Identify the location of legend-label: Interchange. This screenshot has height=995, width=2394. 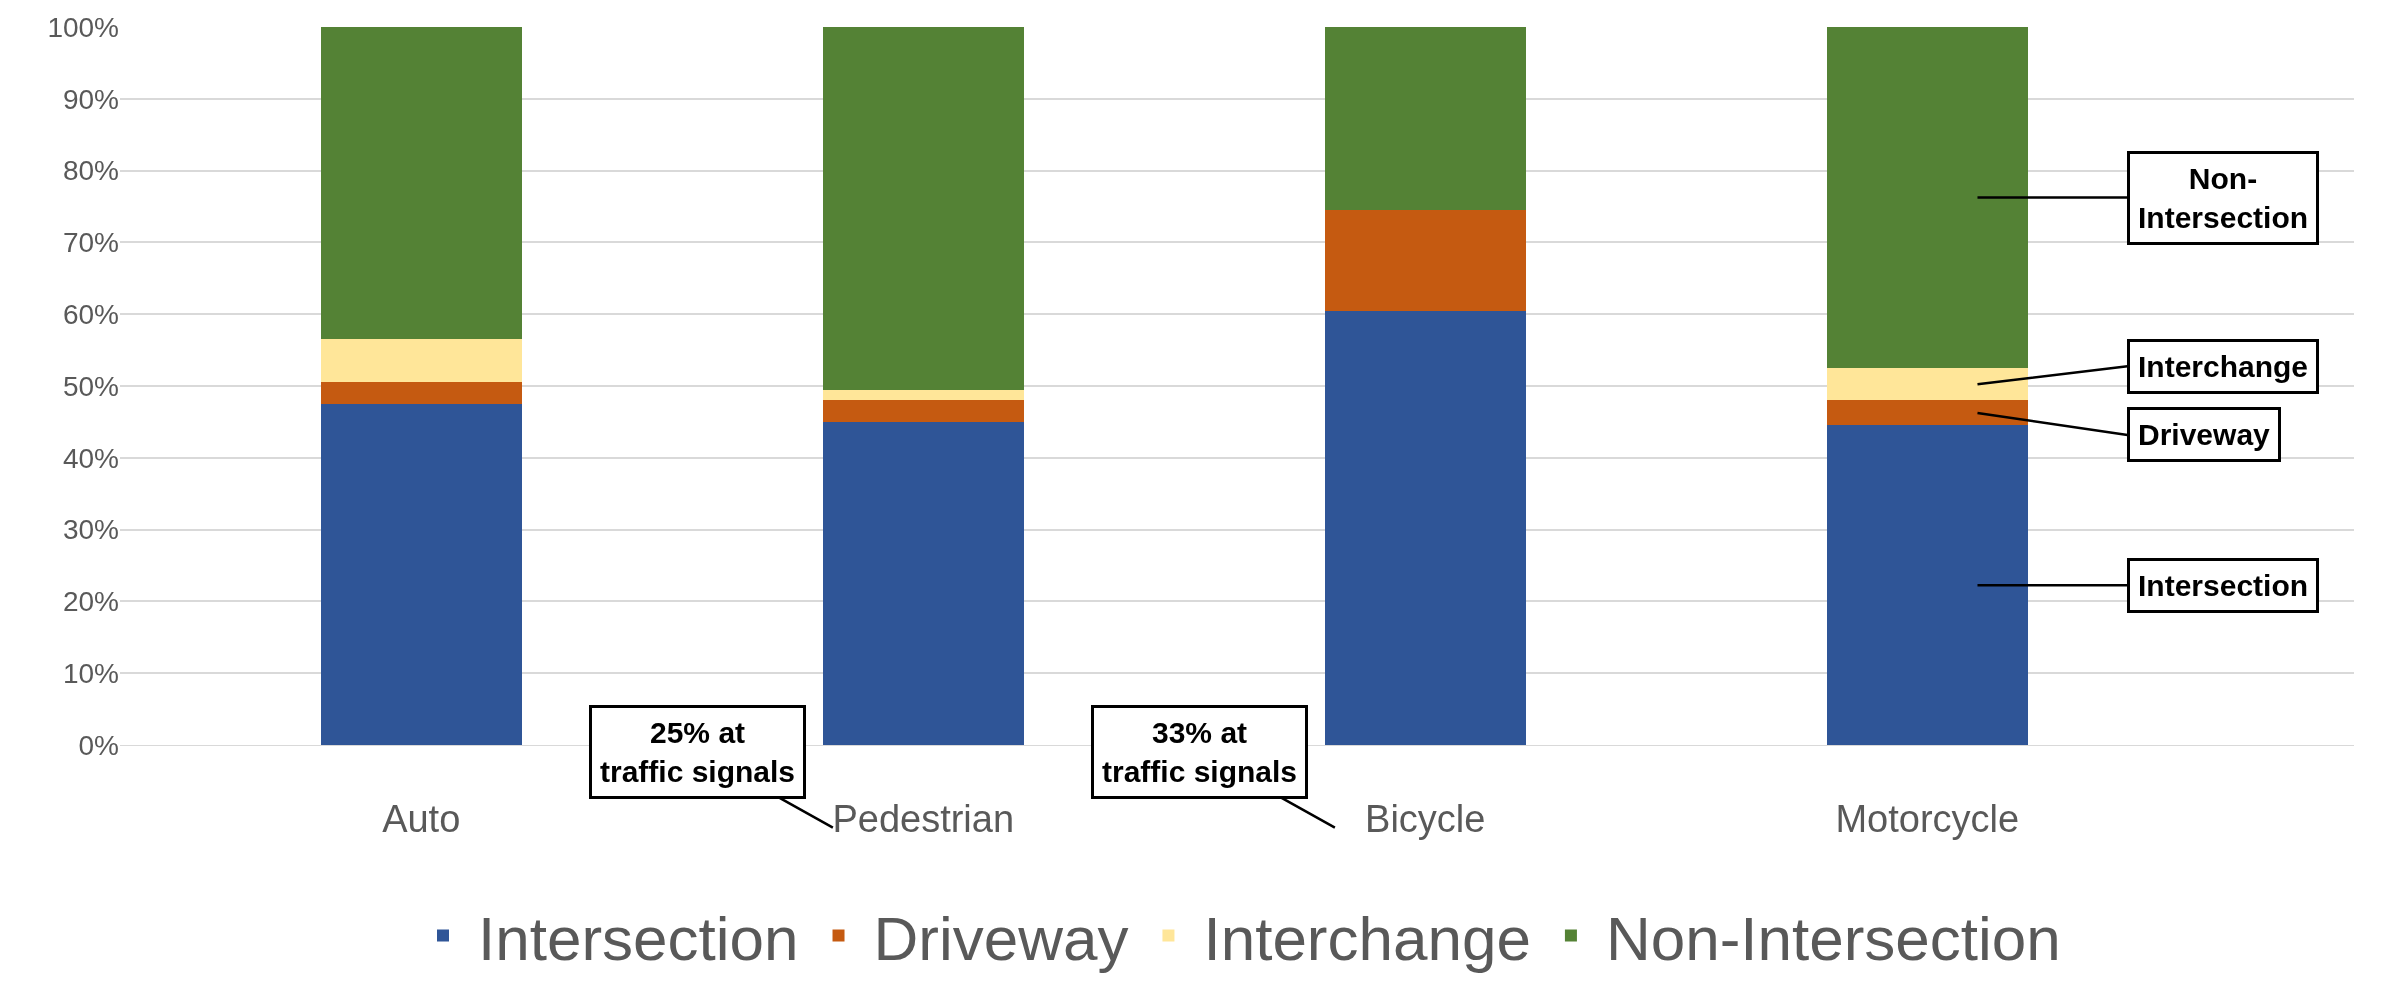
(1367, 938).